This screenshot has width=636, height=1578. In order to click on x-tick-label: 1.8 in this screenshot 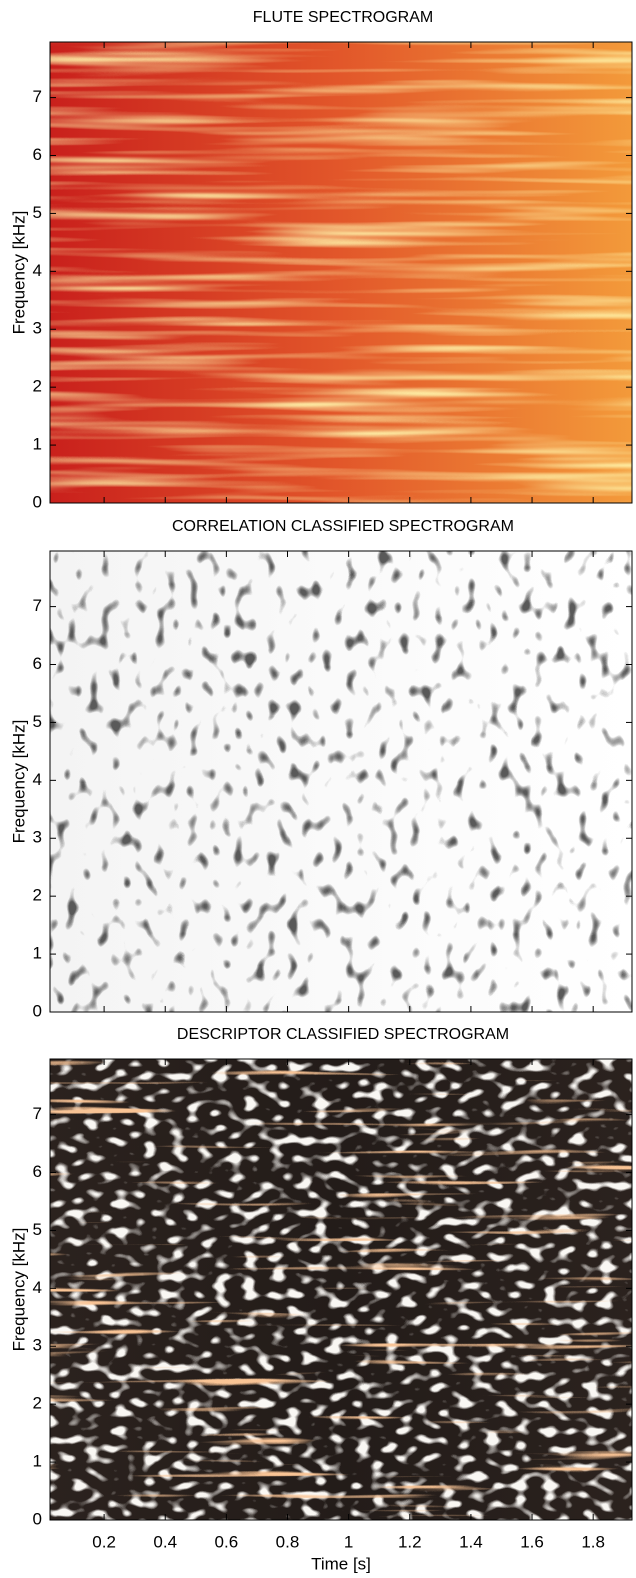, I will do `click(593, 1541)`.